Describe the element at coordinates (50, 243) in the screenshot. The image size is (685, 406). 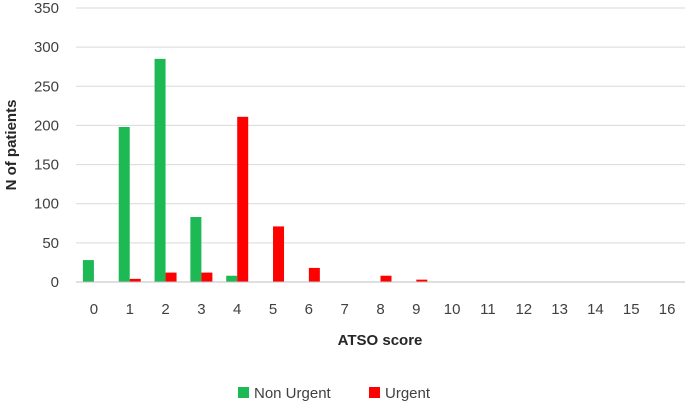
I see `y-tick-label: 50` at that location.